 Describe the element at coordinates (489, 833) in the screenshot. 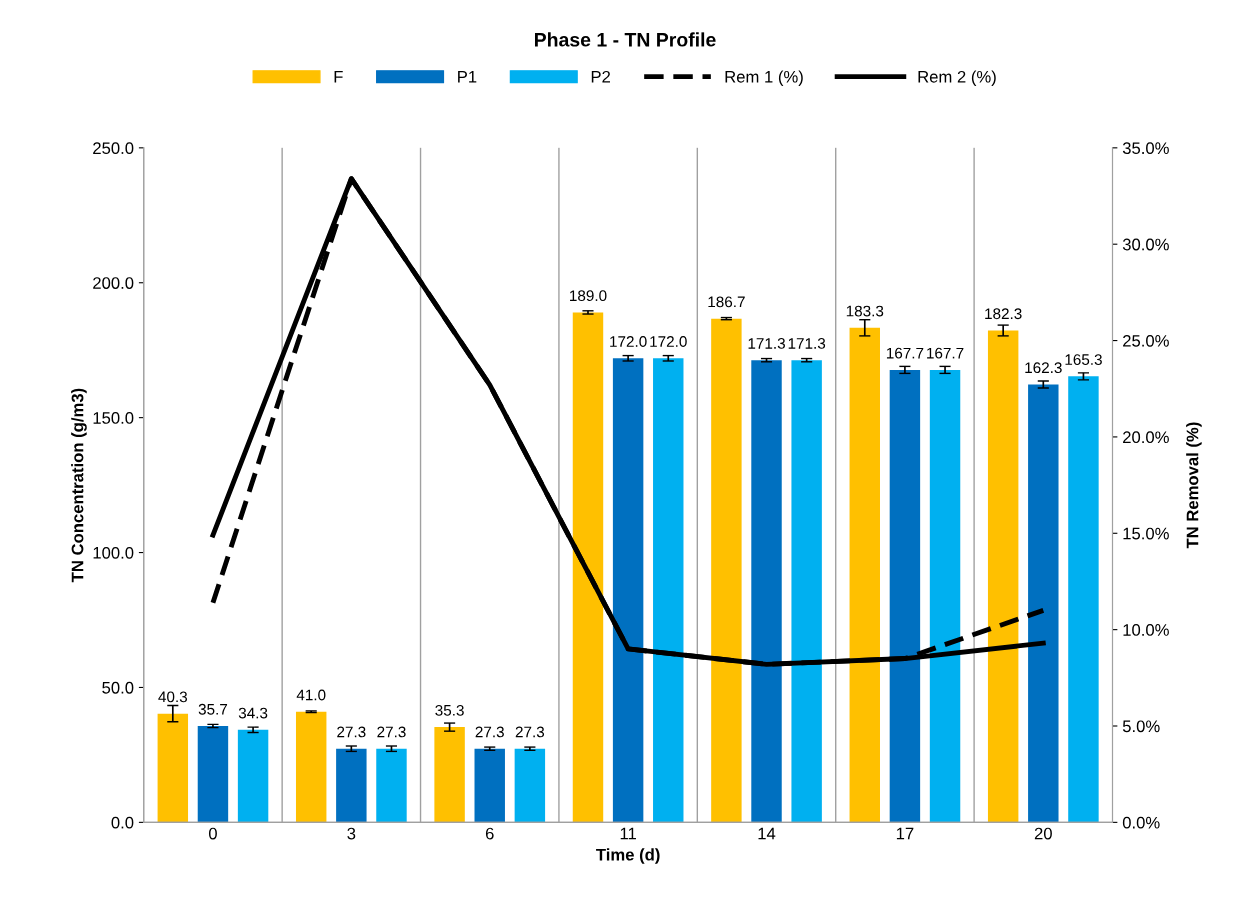

I see `x-tick-label: 6` at that location.